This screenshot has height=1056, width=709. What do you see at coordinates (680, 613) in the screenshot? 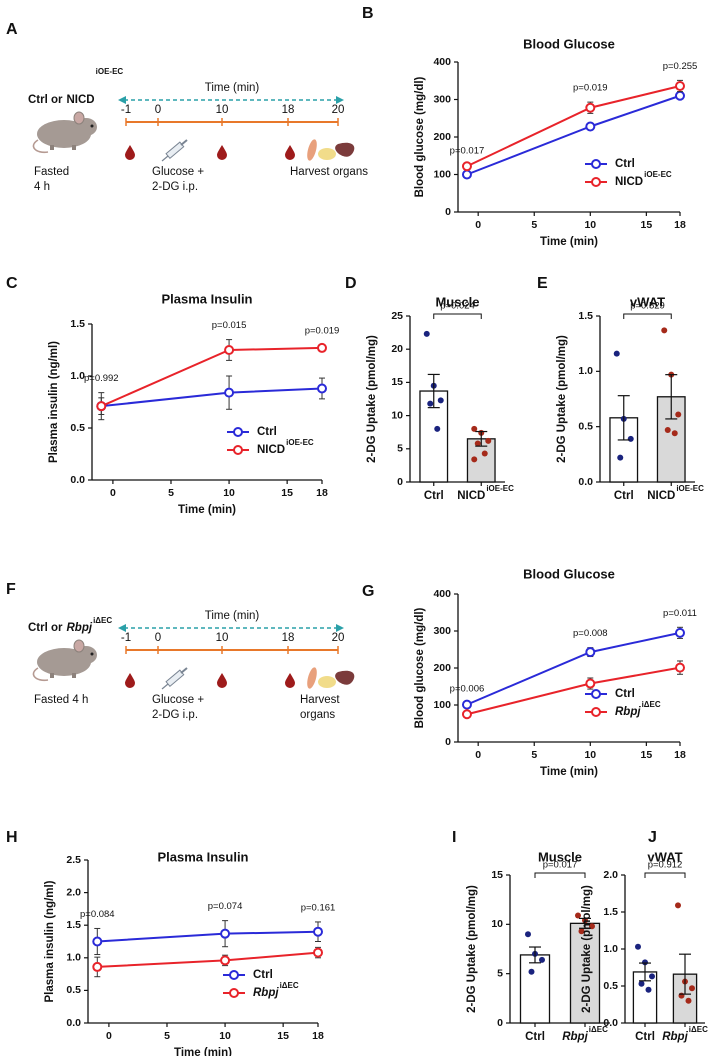
I see `p-value: p=0.011` at bounding box center [680, 613].